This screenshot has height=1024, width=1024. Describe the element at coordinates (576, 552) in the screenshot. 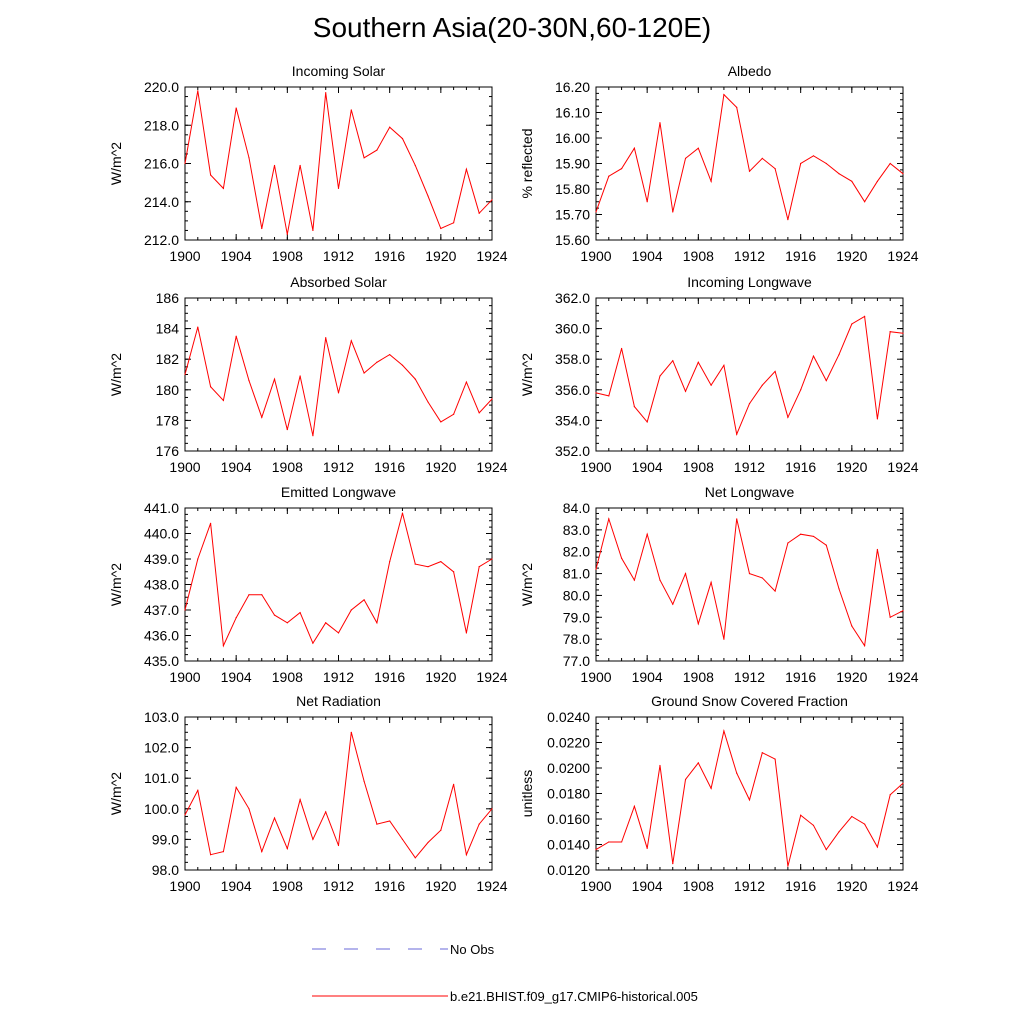

I see `y-tick-label: 82.0` at that location.